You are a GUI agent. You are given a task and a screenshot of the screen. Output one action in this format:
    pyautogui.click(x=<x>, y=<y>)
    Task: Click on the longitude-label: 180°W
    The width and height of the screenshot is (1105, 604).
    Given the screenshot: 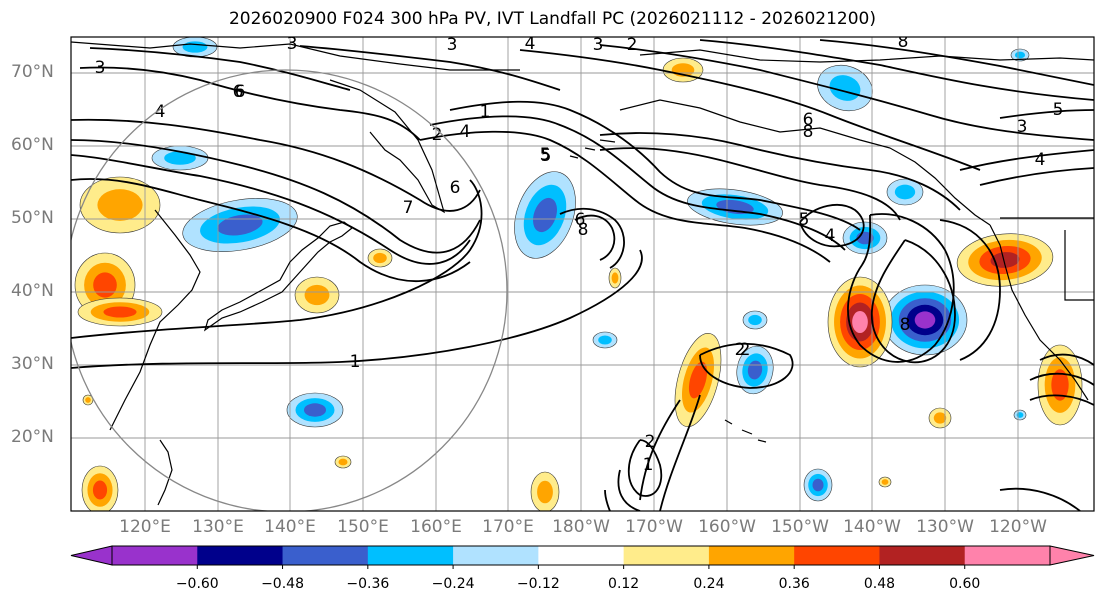 What is the action you would take?
    pyautogui.click(x=581, y=527)
    